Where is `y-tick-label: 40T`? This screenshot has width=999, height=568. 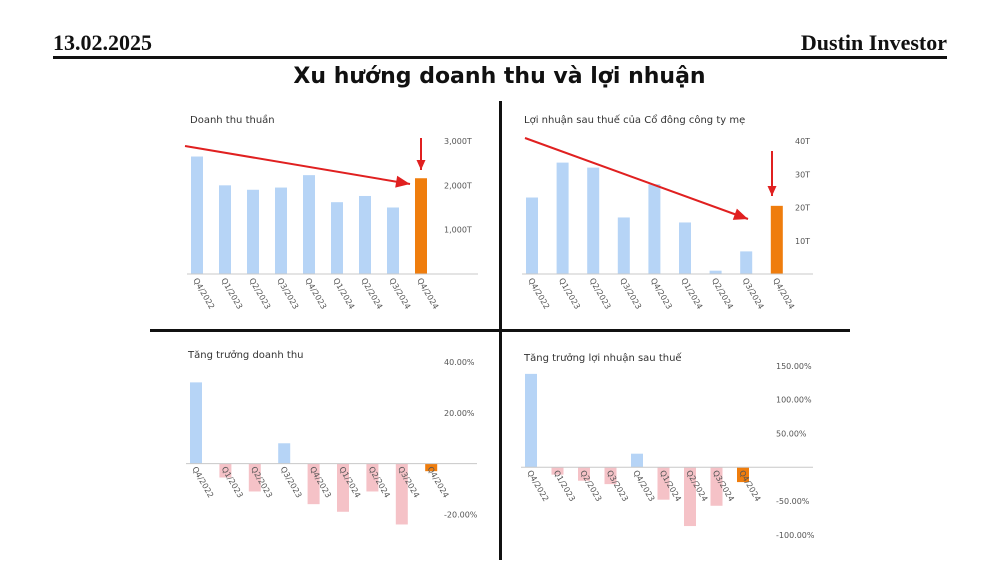
y-tick-label: 40T is located at coordinates (802, 141).